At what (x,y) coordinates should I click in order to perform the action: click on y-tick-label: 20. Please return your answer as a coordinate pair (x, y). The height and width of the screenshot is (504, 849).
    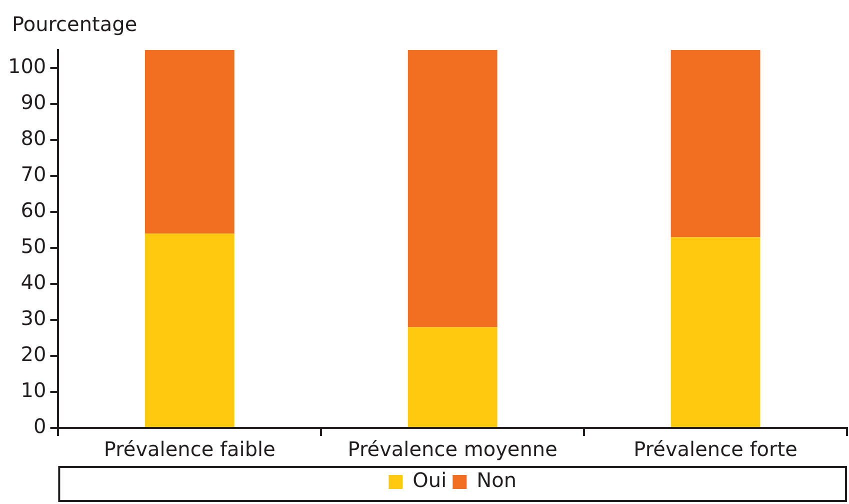
    Looking at the image, I should click on (33, 354).